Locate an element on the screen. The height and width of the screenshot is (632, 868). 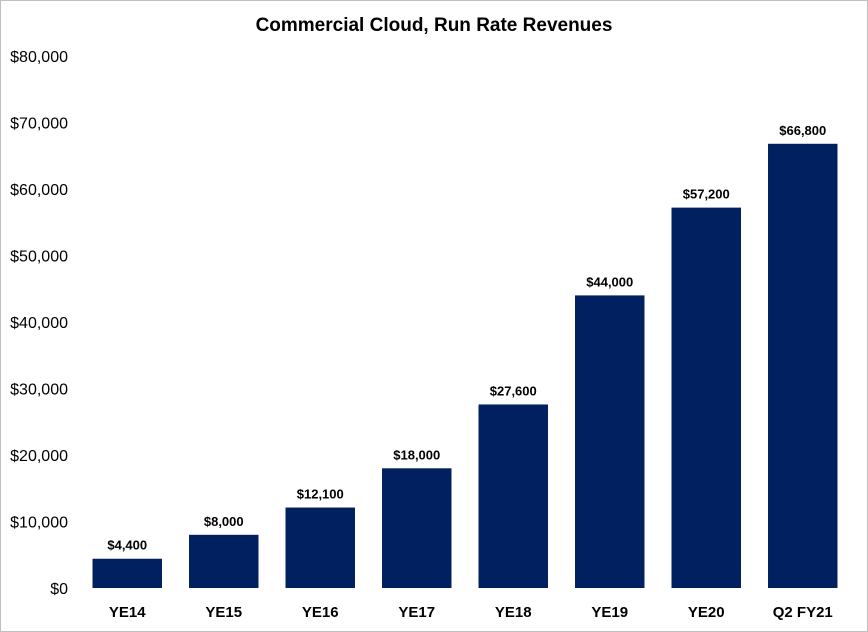
y-tick-label: $20,000 is located at coordinates (39, 456).